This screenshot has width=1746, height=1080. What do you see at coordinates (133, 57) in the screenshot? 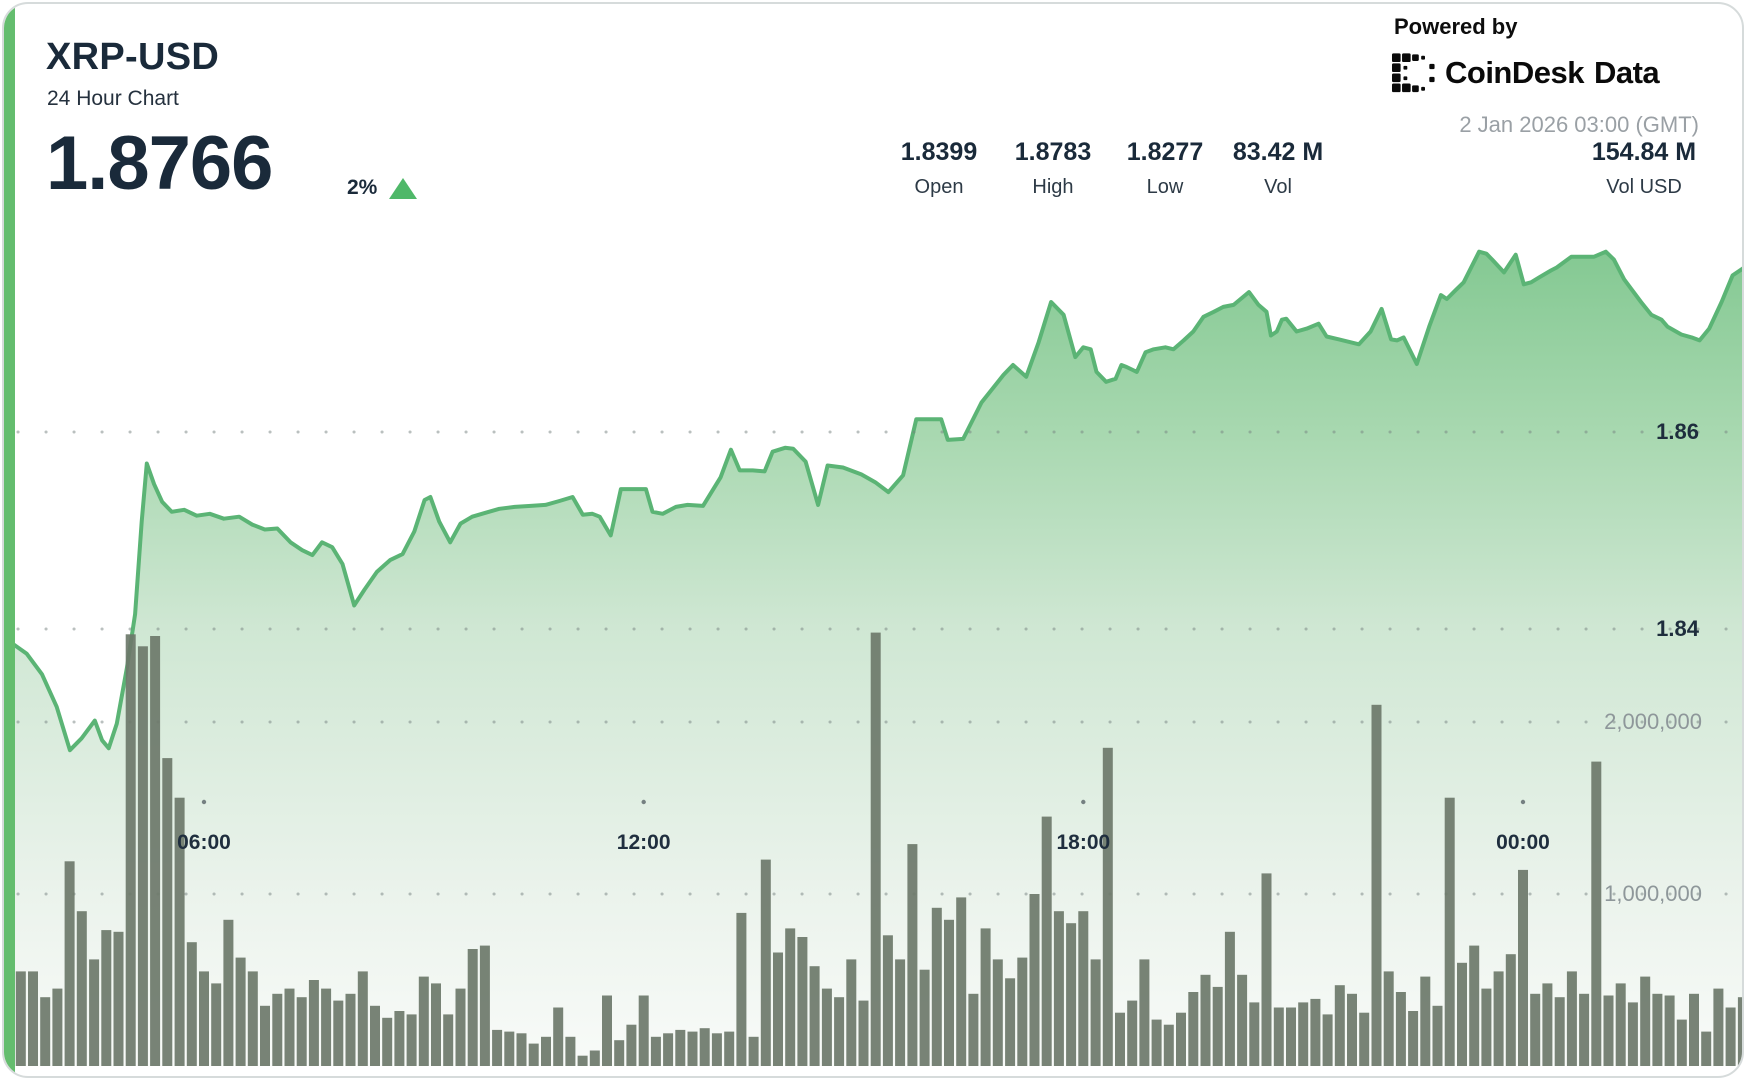
I see `page-title: XRP-USD` at bounding box center [133, 57].